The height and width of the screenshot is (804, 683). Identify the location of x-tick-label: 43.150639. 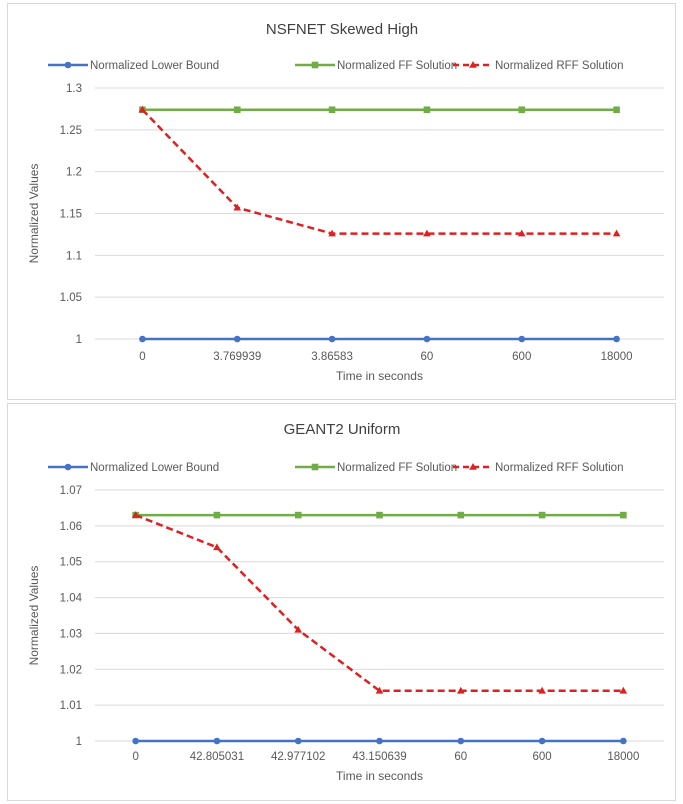
(379, 757).